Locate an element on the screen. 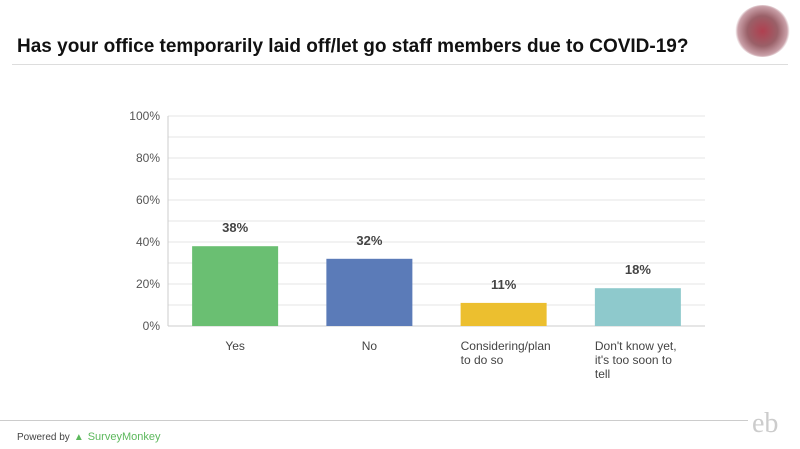  x-tick-label: No is located at coordinates (370, 346).